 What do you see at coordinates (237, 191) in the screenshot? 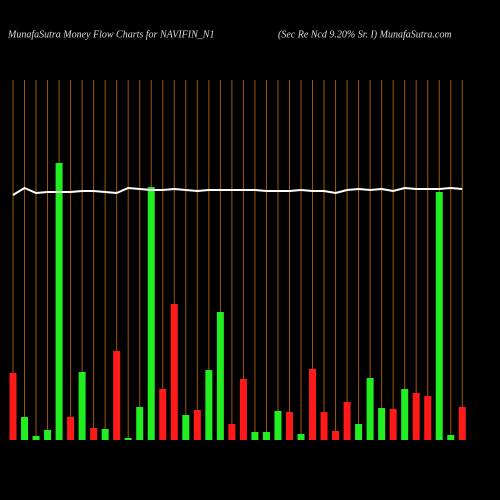
I see `money-flow-line` at bounding box center [237, 191].